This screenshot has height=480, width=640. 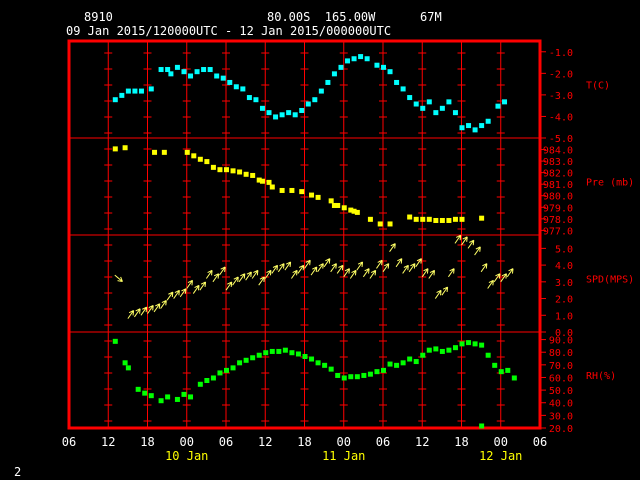 I want to click on y-tick-label: 977.0, so click(x=558, y=231).